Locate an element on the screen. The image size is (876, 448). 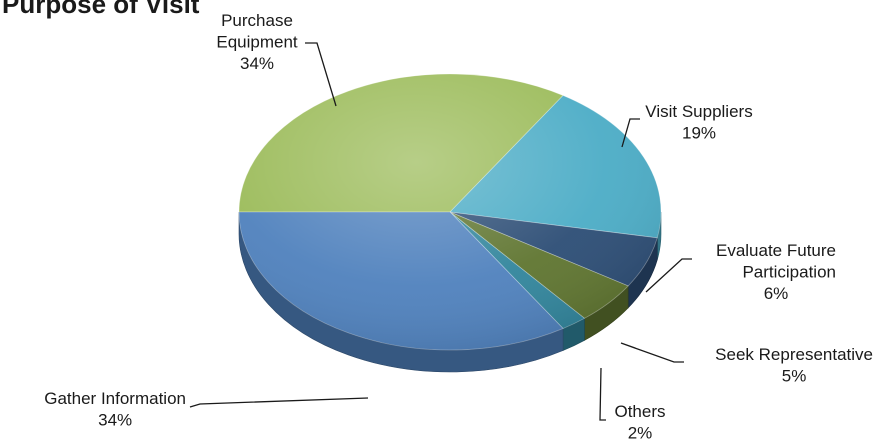
value-label-visit-suppliers: 19% is located at coordinates (699, 133).